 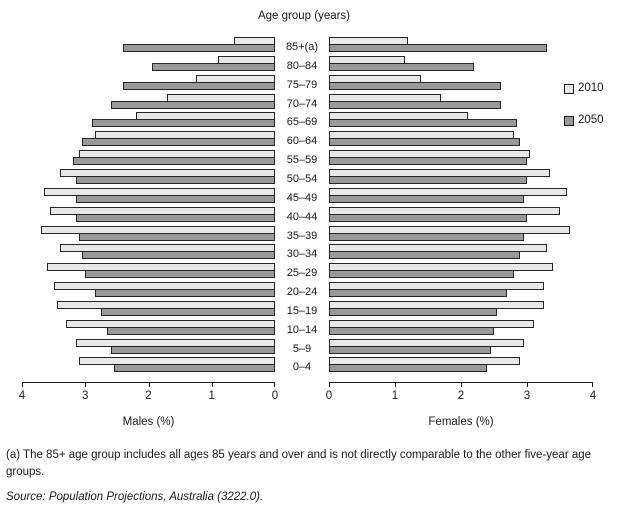 What do you see at coordinates (302, 47) in the screenshot?
I see `age-group-label: 85+(a)` at bounding box center [302, 47].